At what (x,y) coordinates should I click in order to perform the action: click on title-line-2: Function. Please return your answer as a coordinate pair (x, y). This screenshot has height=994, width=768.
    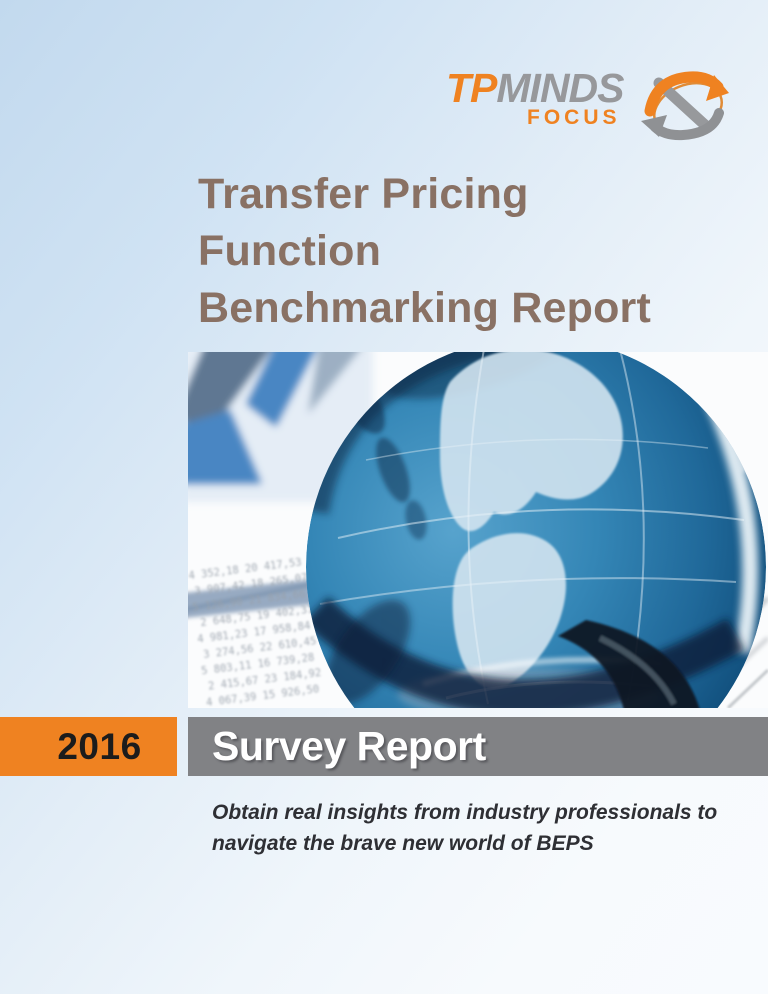
    Looking at the image, I should click on (290, 251).